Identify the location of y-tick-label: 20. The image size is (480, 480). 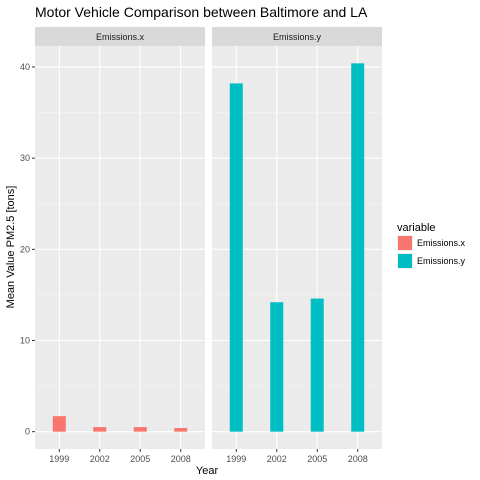
(25, 249).